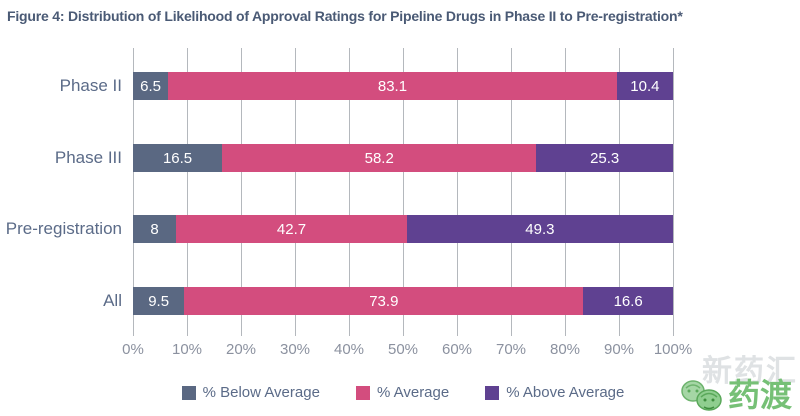 The image size is (800, 416). What do you see at coordinates (628, 301) in the screenshot?
I see `bar-segment-above-average: 16.6` at bounding box center [628, 301].